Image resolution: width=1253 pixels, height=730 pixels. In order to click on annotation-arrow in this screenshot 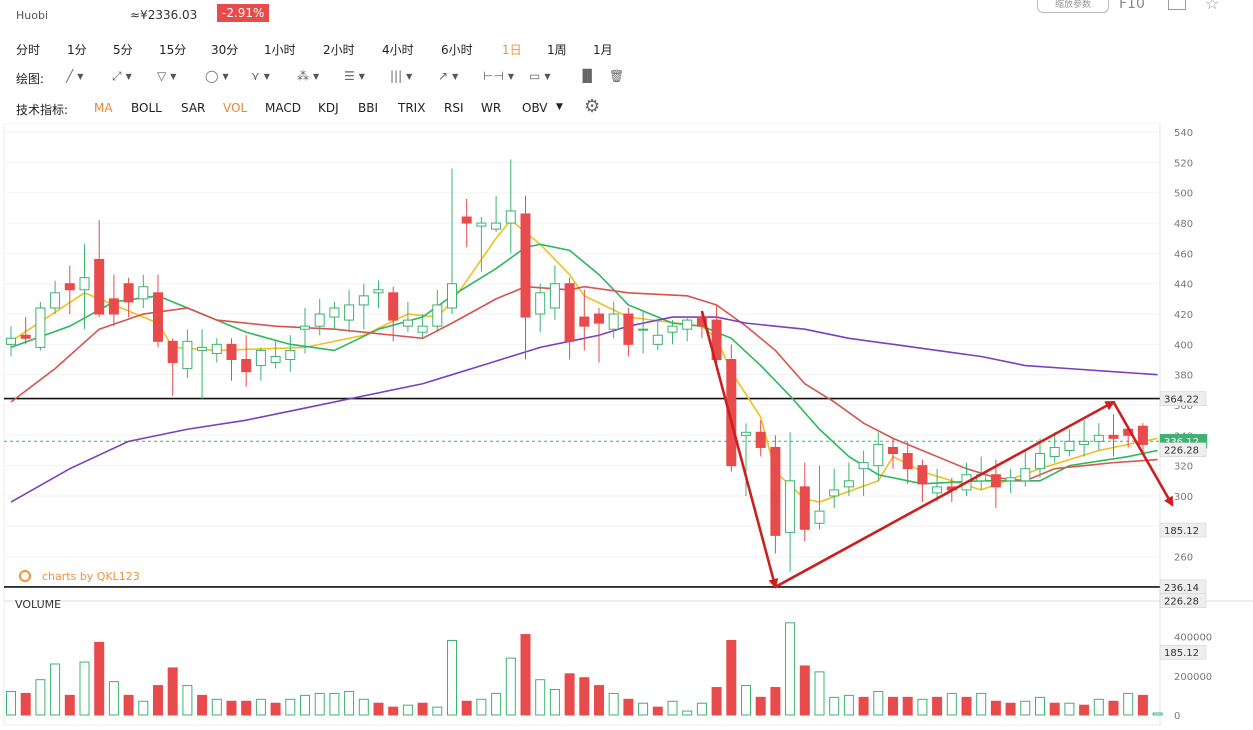, I will do `click(945, 494)`.